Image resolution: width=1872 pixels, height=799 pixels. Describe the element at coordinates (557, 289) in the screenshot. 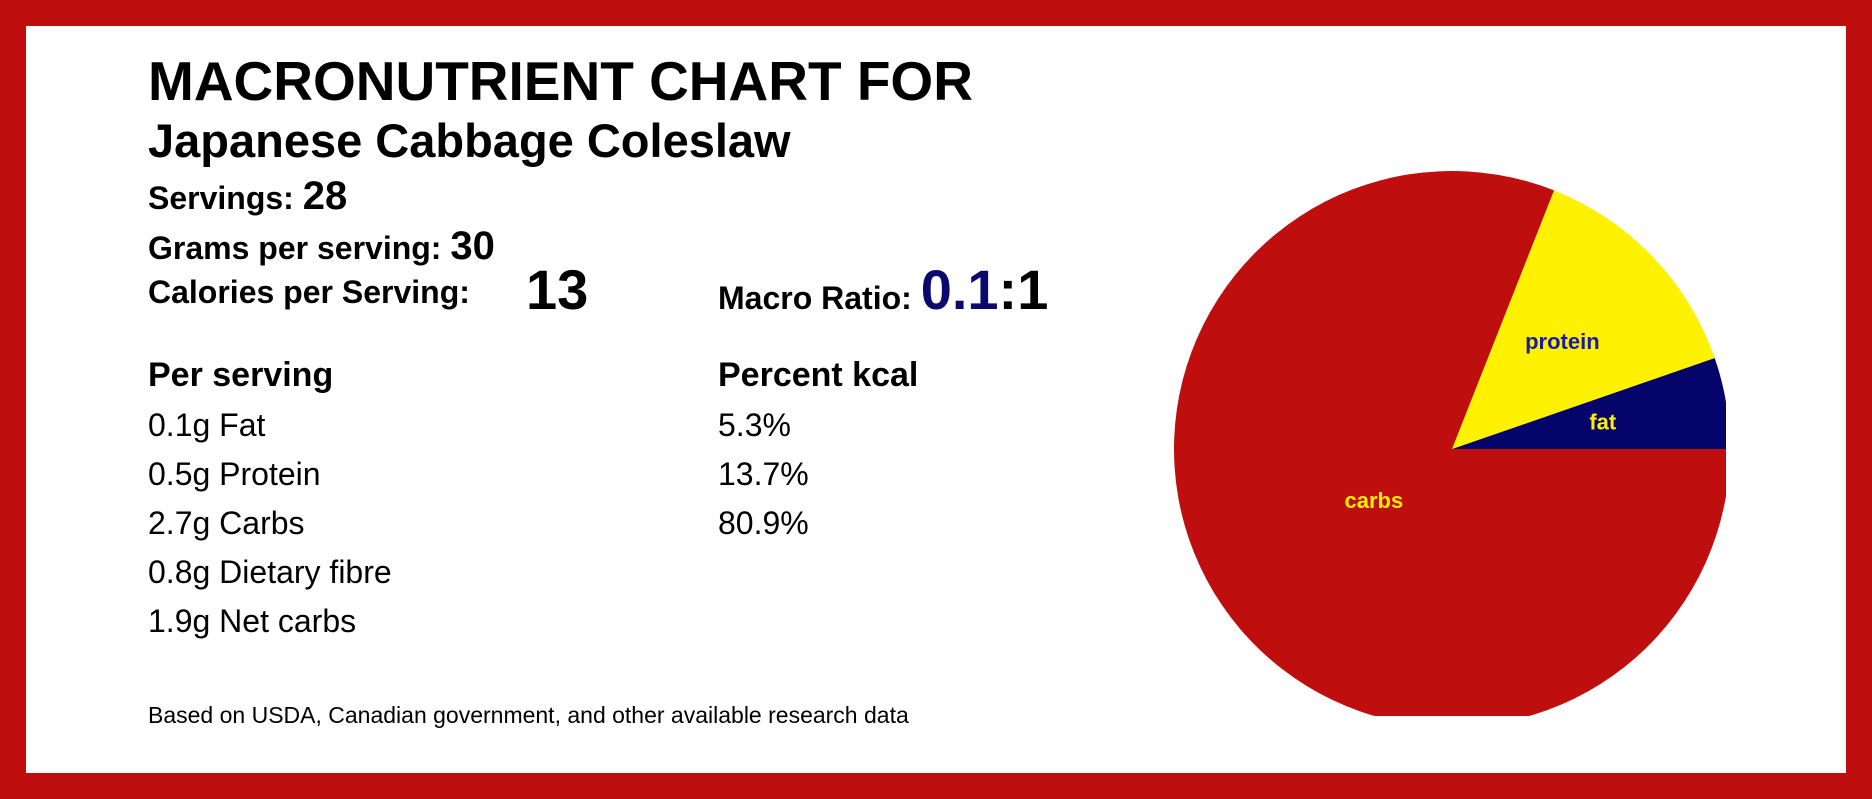

I see `calories-value: 13` at that location.